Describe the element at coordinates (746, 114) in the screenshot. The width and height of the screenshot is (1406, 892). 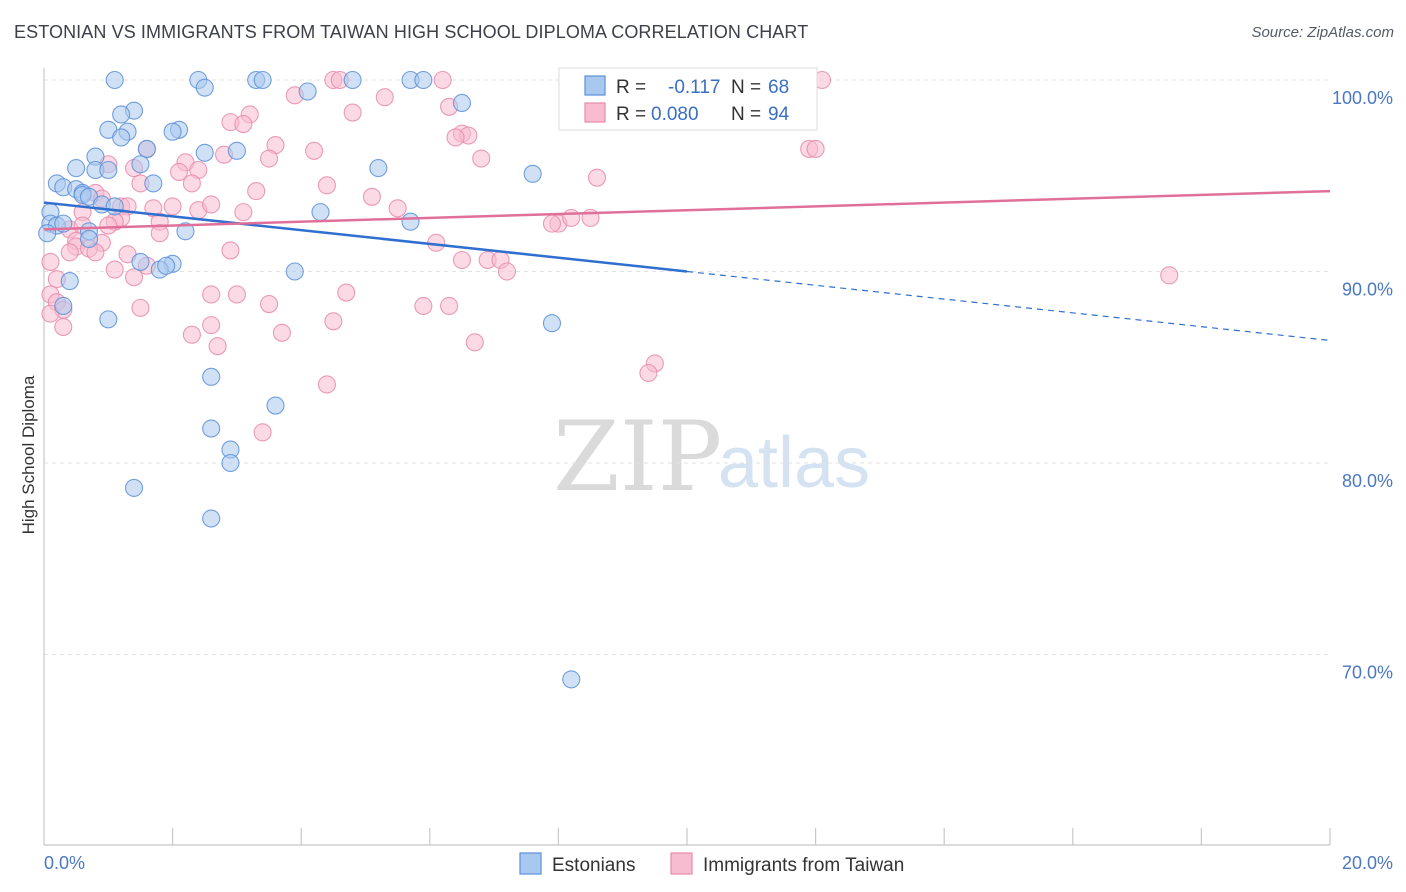
I see `legend-n-label-2: N =` at that location.